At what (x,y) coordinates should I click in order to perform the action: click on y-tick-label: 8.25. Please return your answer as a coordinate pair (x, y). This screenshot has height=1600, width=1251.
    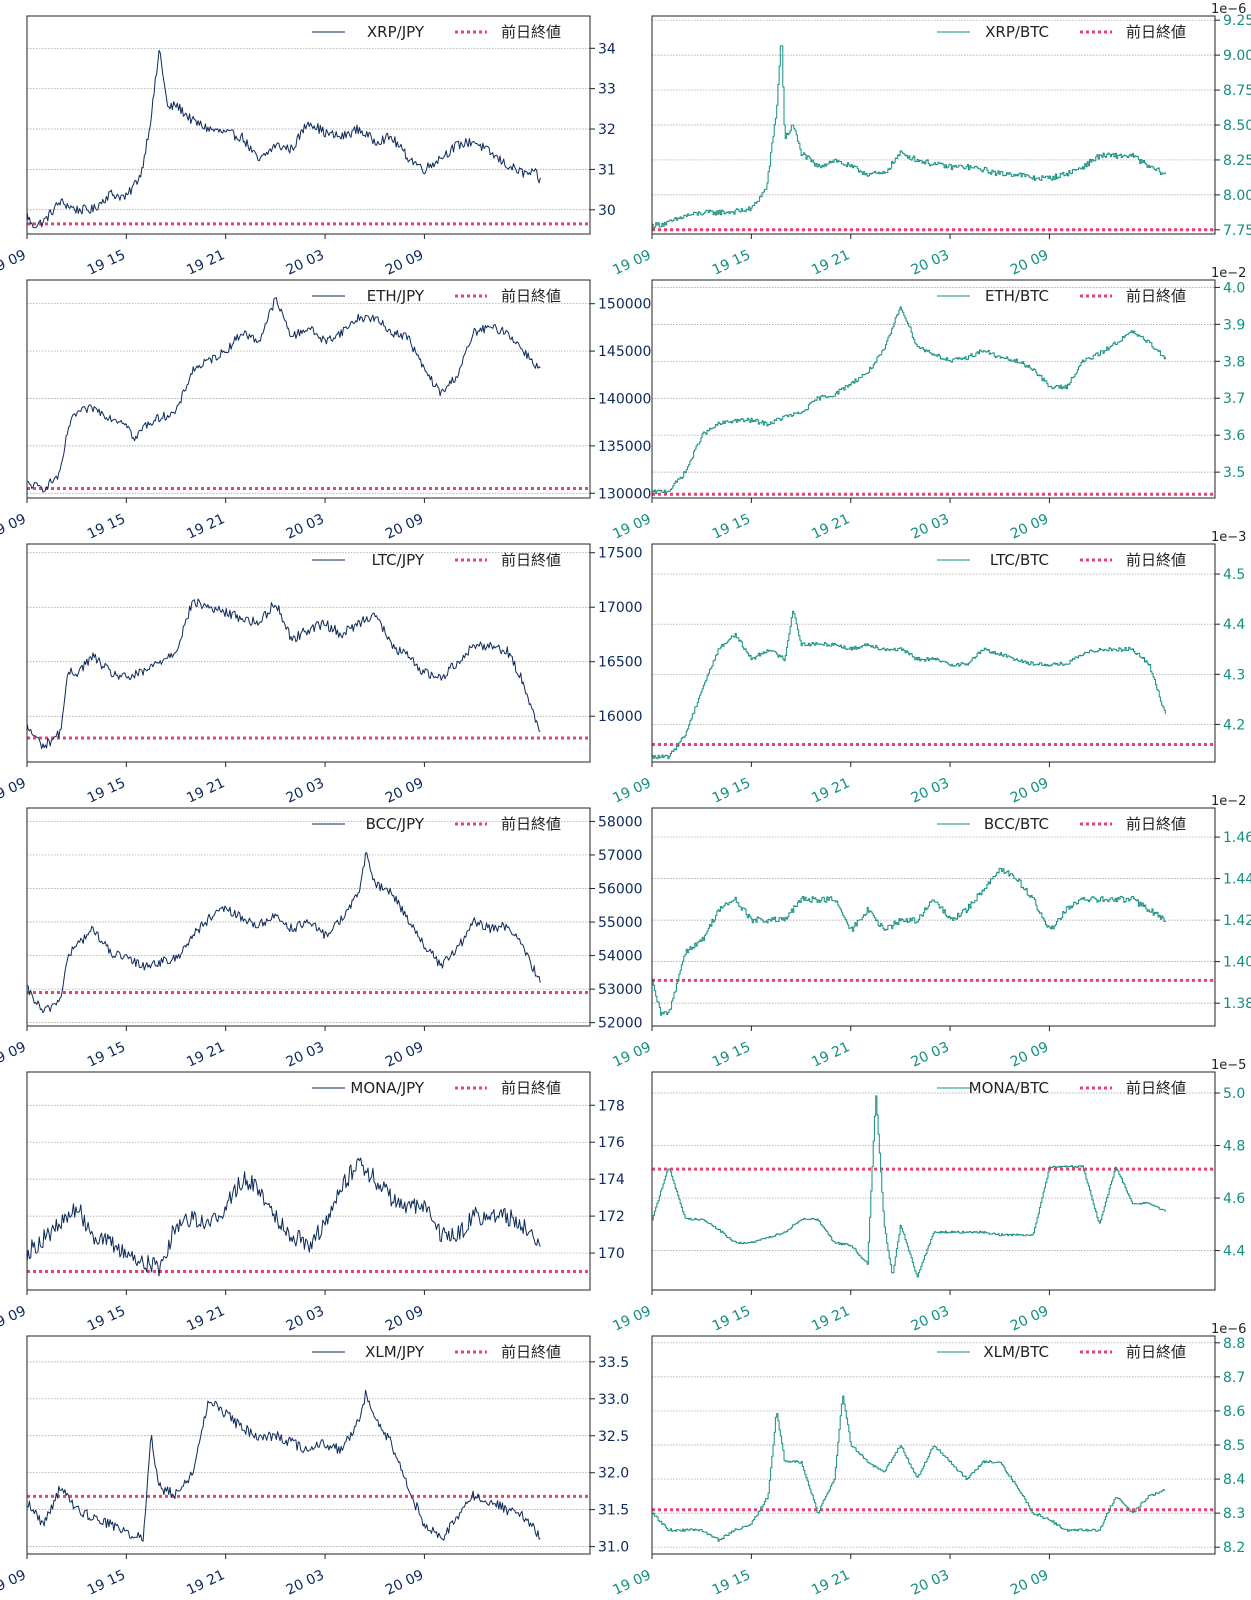
    Looking at the image, I should click on (1237, 161).